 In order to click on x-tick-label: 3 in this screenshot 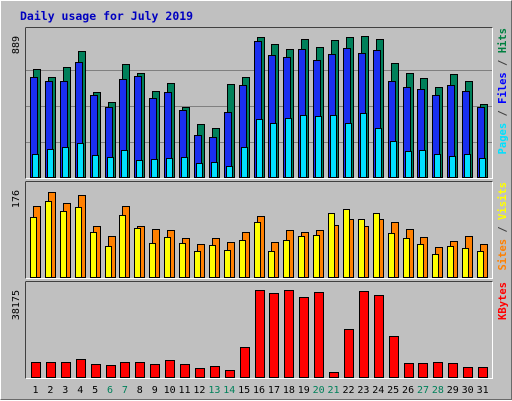, I will do `click(65, 390)`.